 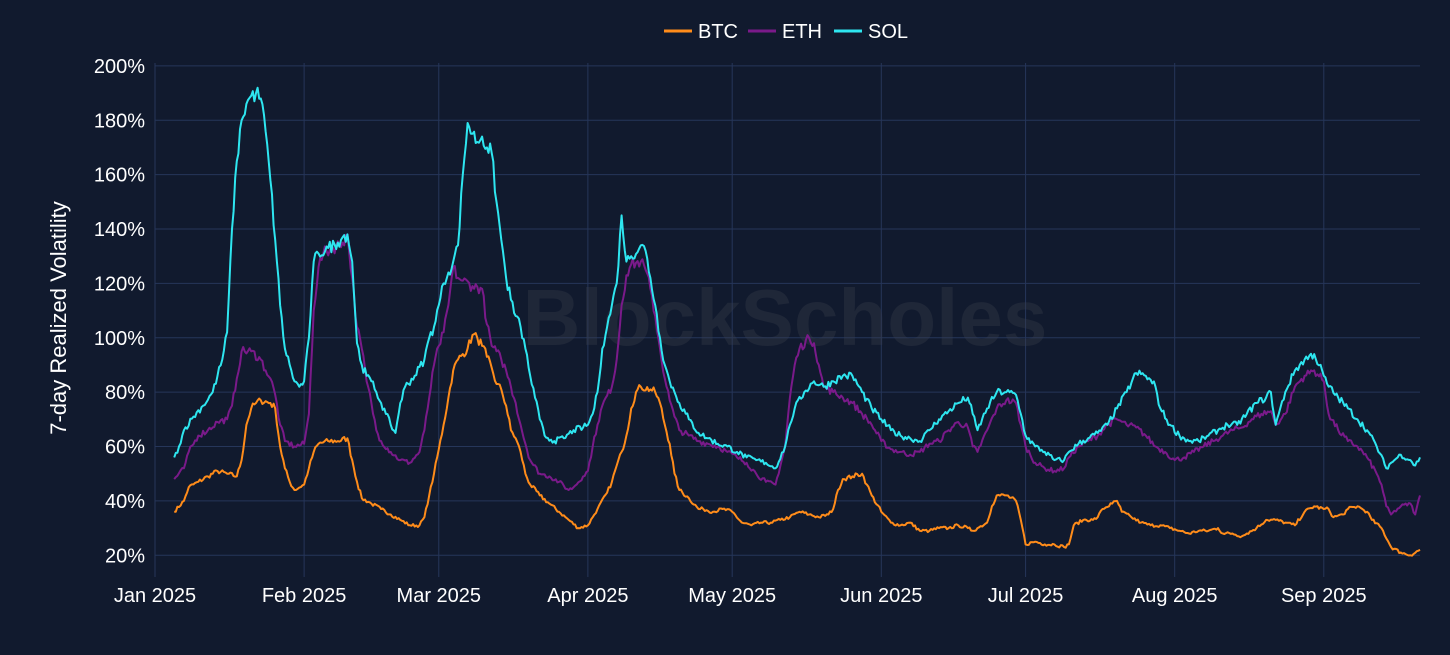 What do you see at coordinates (119, 230) in the screenshot?
I see `y-tick-label: 140%` at bounding box center [119, 230].